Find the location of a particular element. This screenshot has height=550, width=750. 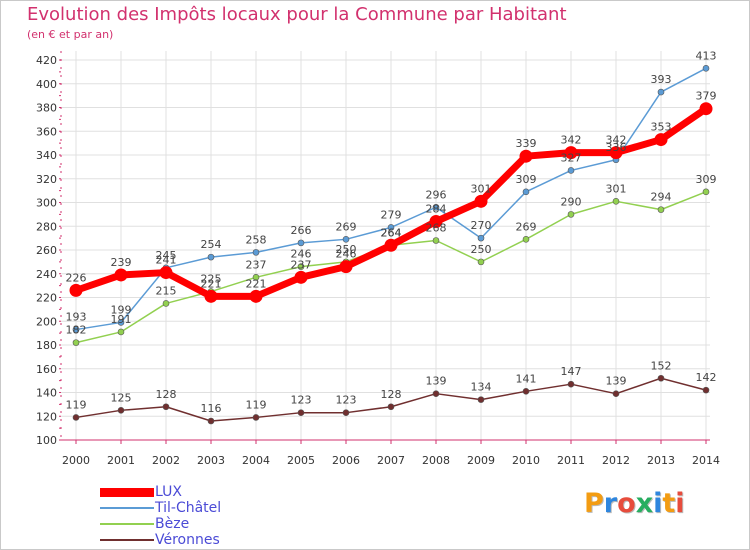

y-tick-label: 180 is located at coordinates (46, 345).